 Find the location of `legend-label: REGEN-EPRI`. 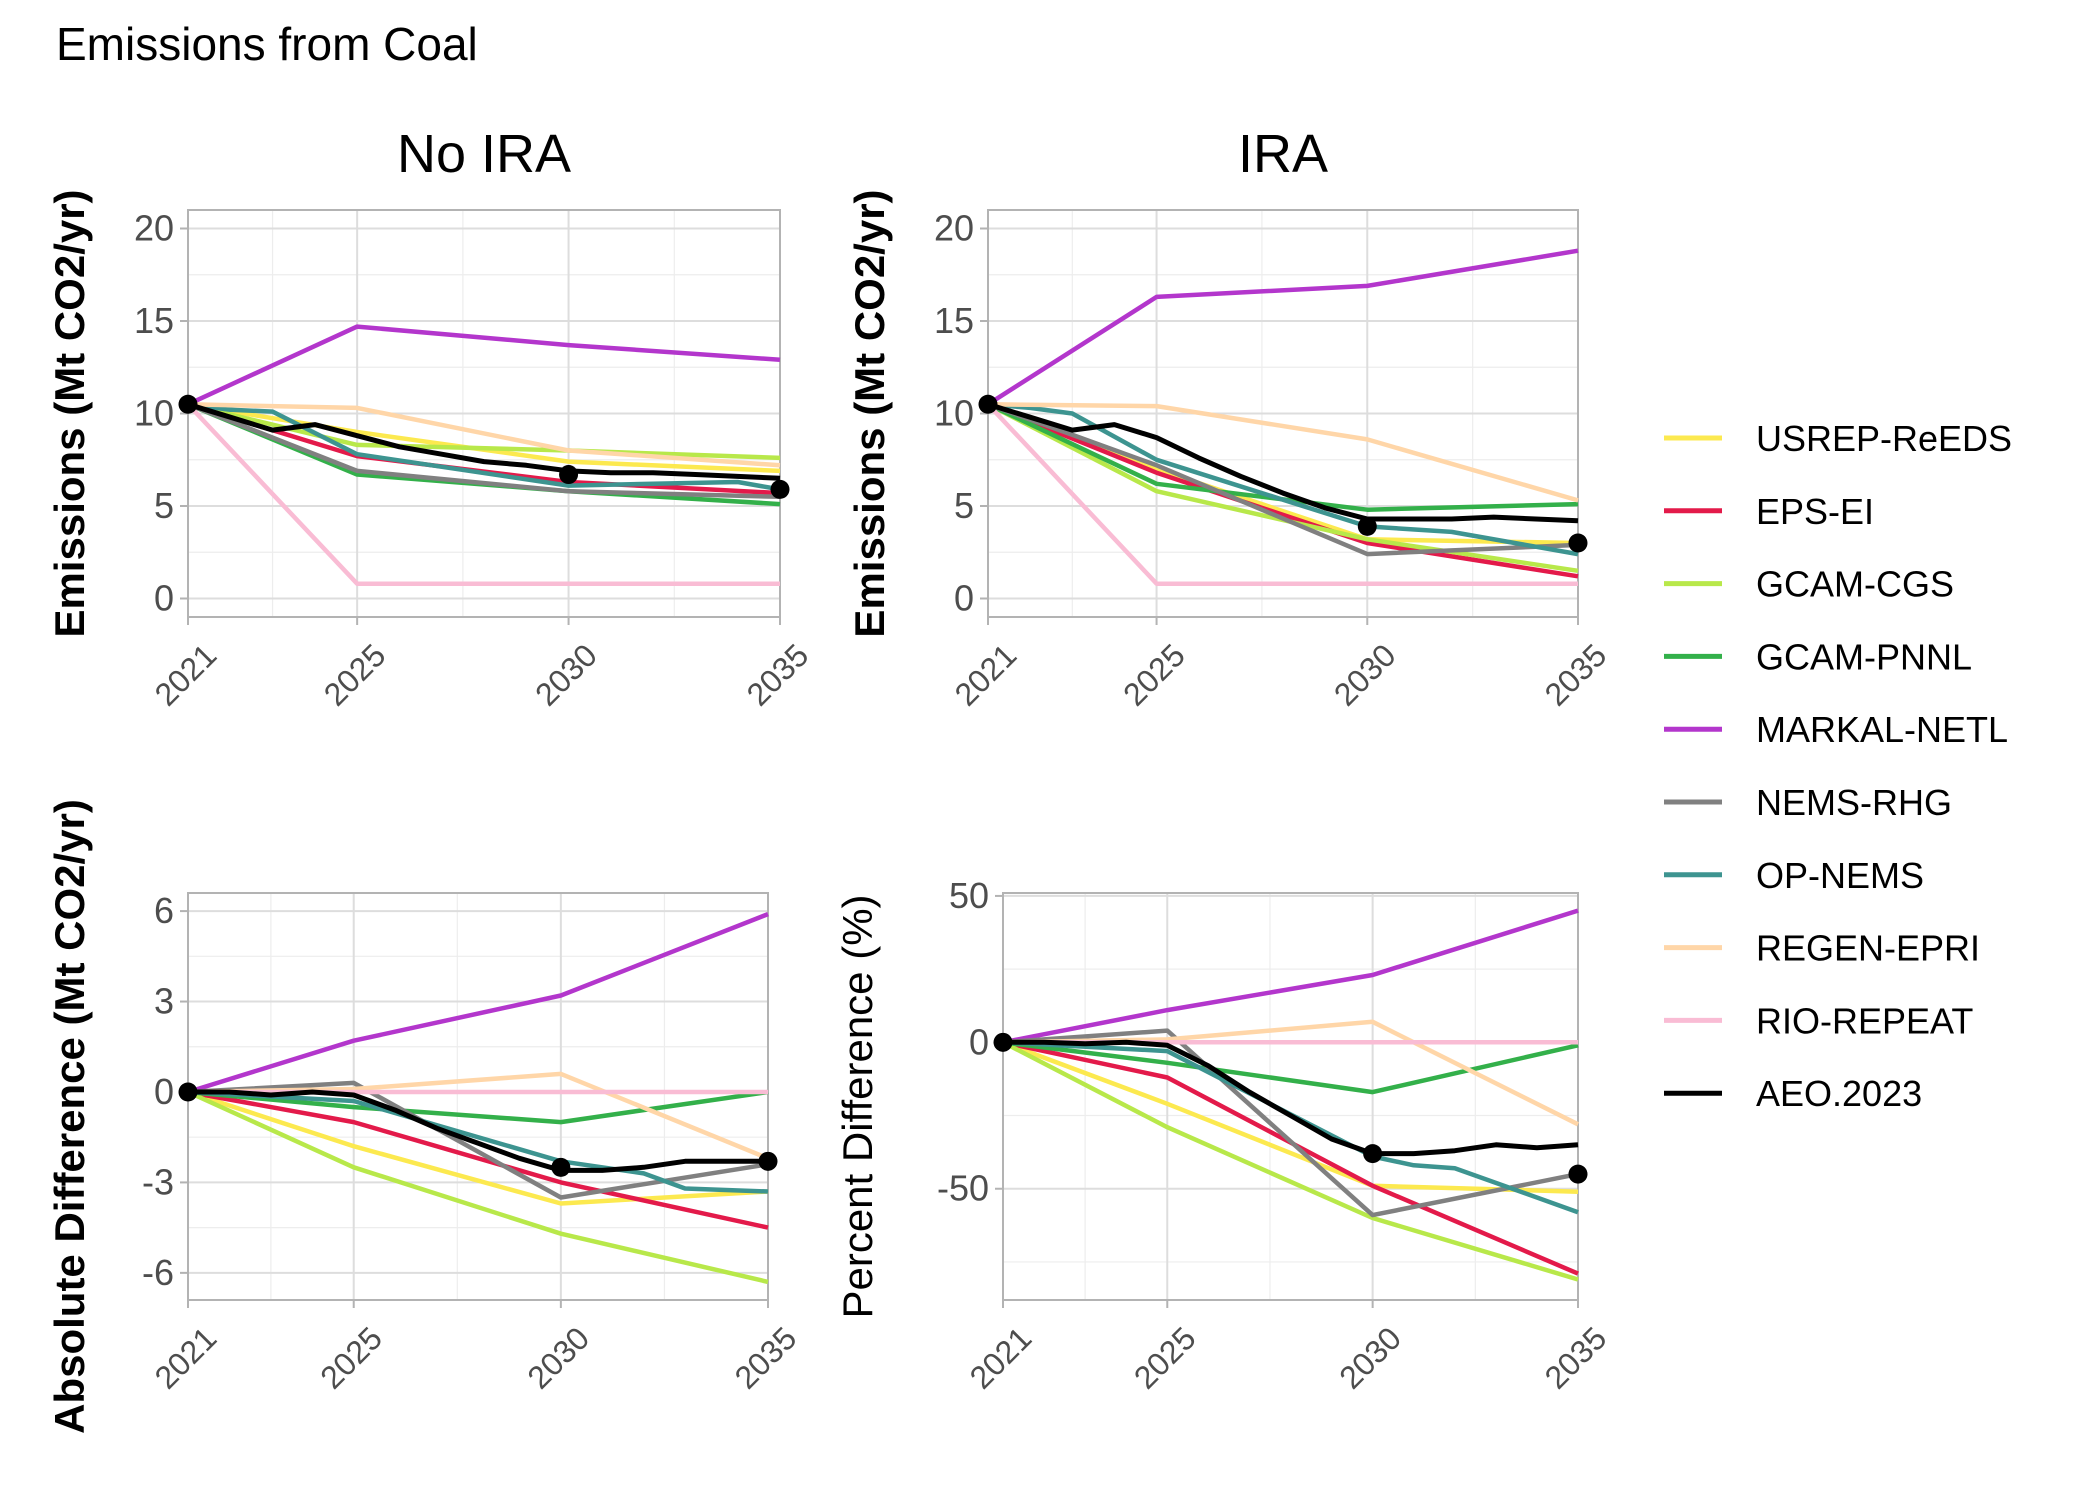

legend-label: REGEN-EPRI is located at coordinates (1868, 948).